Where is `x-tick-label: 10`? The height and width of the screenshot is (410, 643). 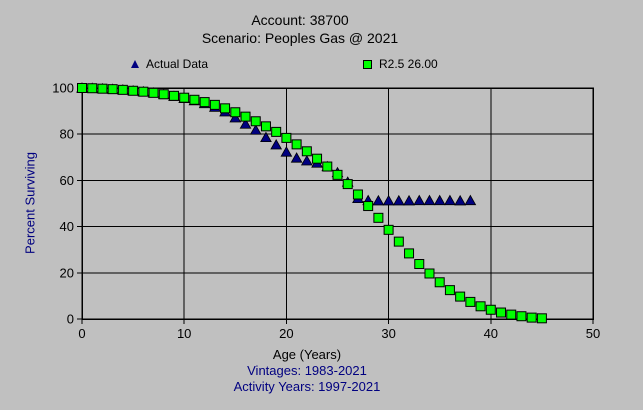 x-tick-label: 10 is located at coordinates (184, 333).